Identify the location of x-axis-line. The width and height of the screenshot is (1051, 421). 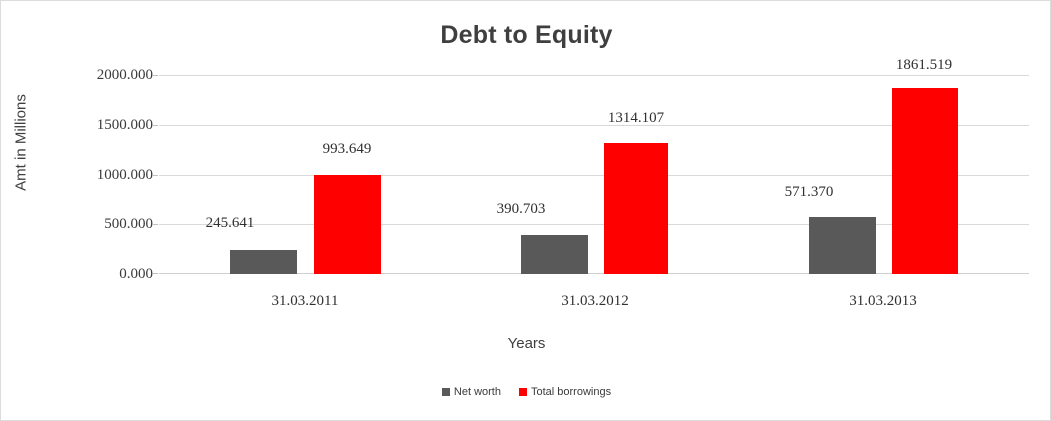
(594, 273).